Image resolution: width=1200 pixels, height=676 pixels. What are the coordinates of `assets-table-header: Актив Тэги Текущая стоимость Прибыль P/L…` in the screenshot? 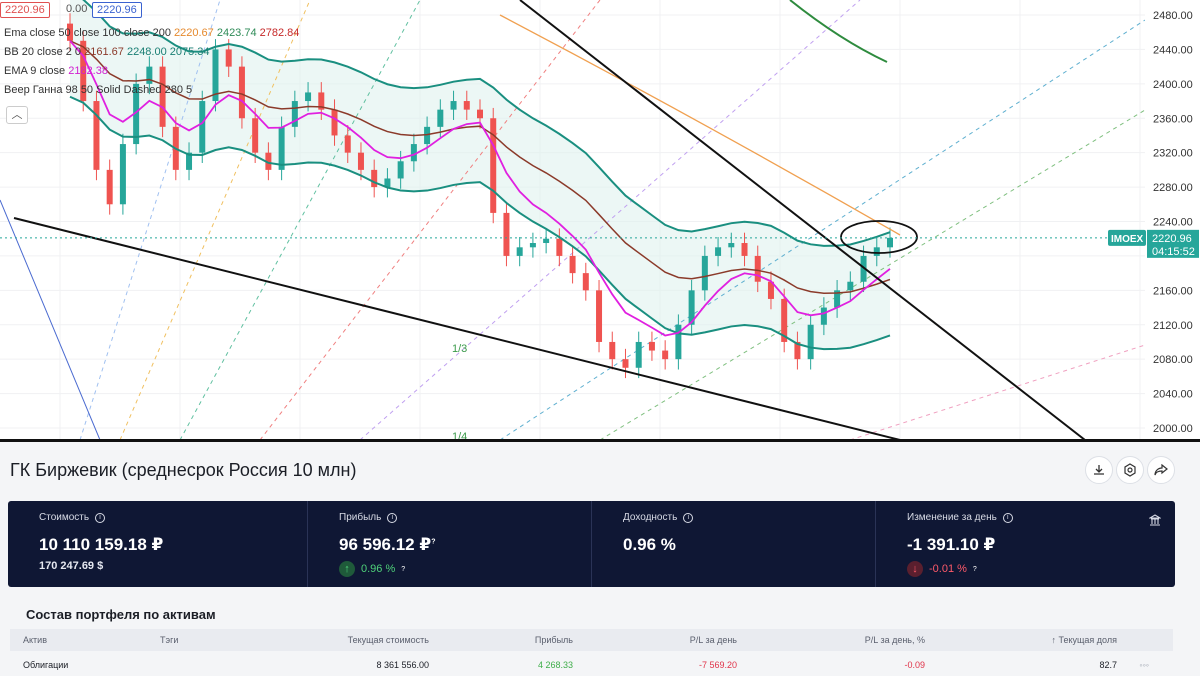 It's located at (591, 640).